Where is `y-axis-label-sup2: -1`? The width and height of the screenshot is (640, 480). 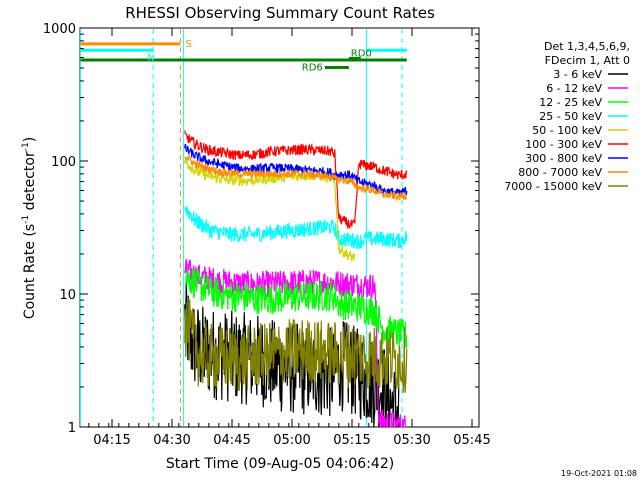
y-axis-label-sup2: -1 is located at coordinates (26, 146).